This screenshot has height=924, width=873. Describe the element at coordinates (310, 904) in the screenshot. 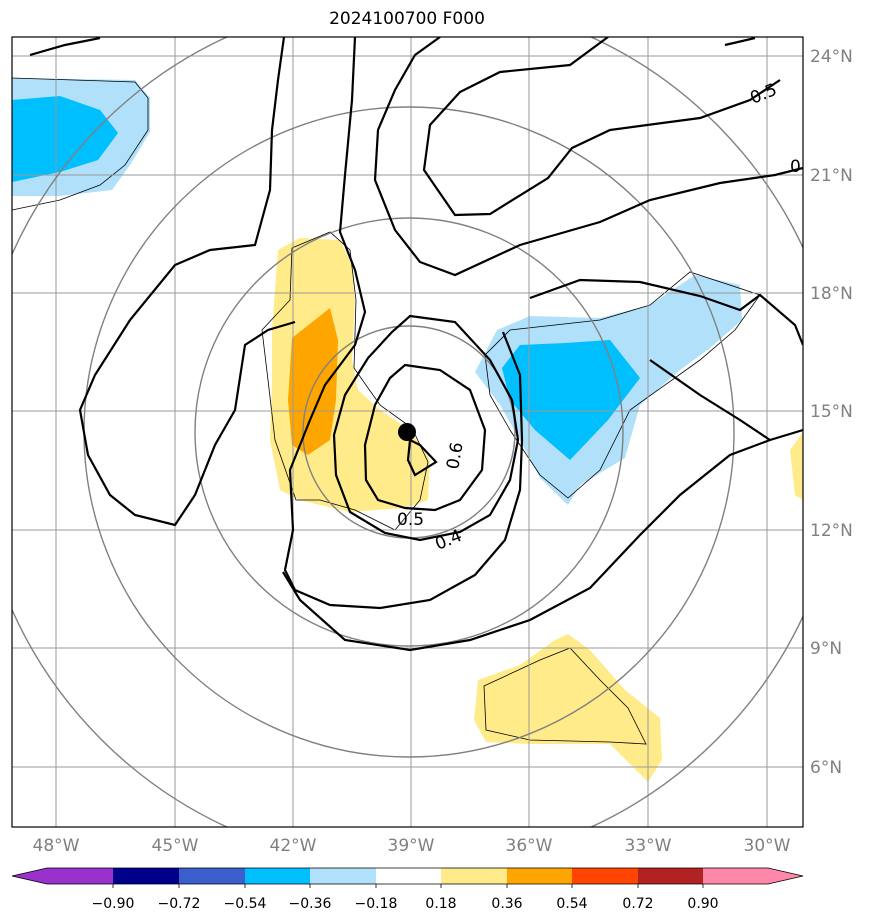

I see `cb-tick-4: −0.36` at that location.